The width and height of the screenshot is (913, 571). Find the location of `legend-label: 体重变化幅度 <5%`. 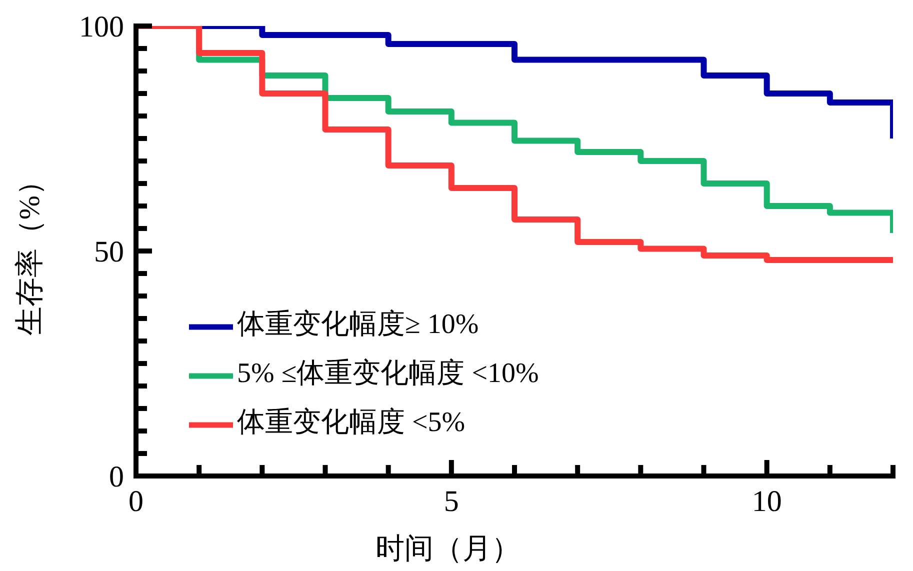

legend-label: 体重变化幅度 <5% is located at coordinates (351, 422).